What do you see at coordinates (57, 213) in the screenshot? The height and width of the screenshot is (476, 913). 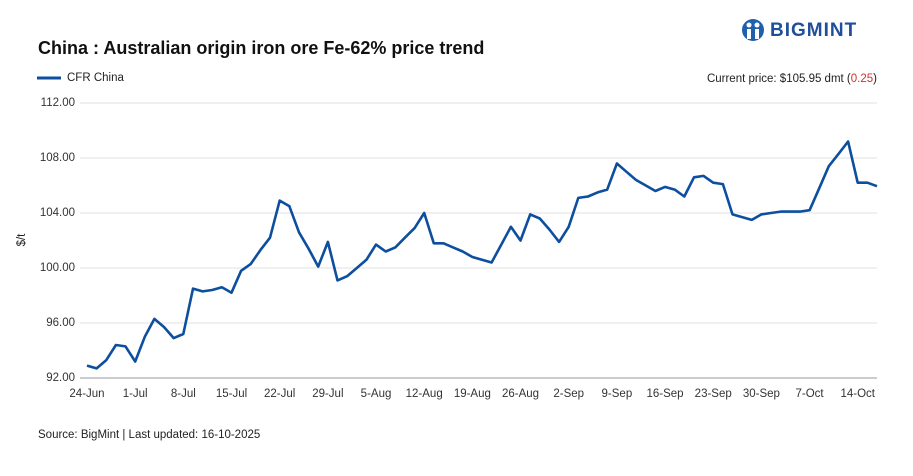 I see `y-tick-label: 104.00` at bounding box center [57, 213].